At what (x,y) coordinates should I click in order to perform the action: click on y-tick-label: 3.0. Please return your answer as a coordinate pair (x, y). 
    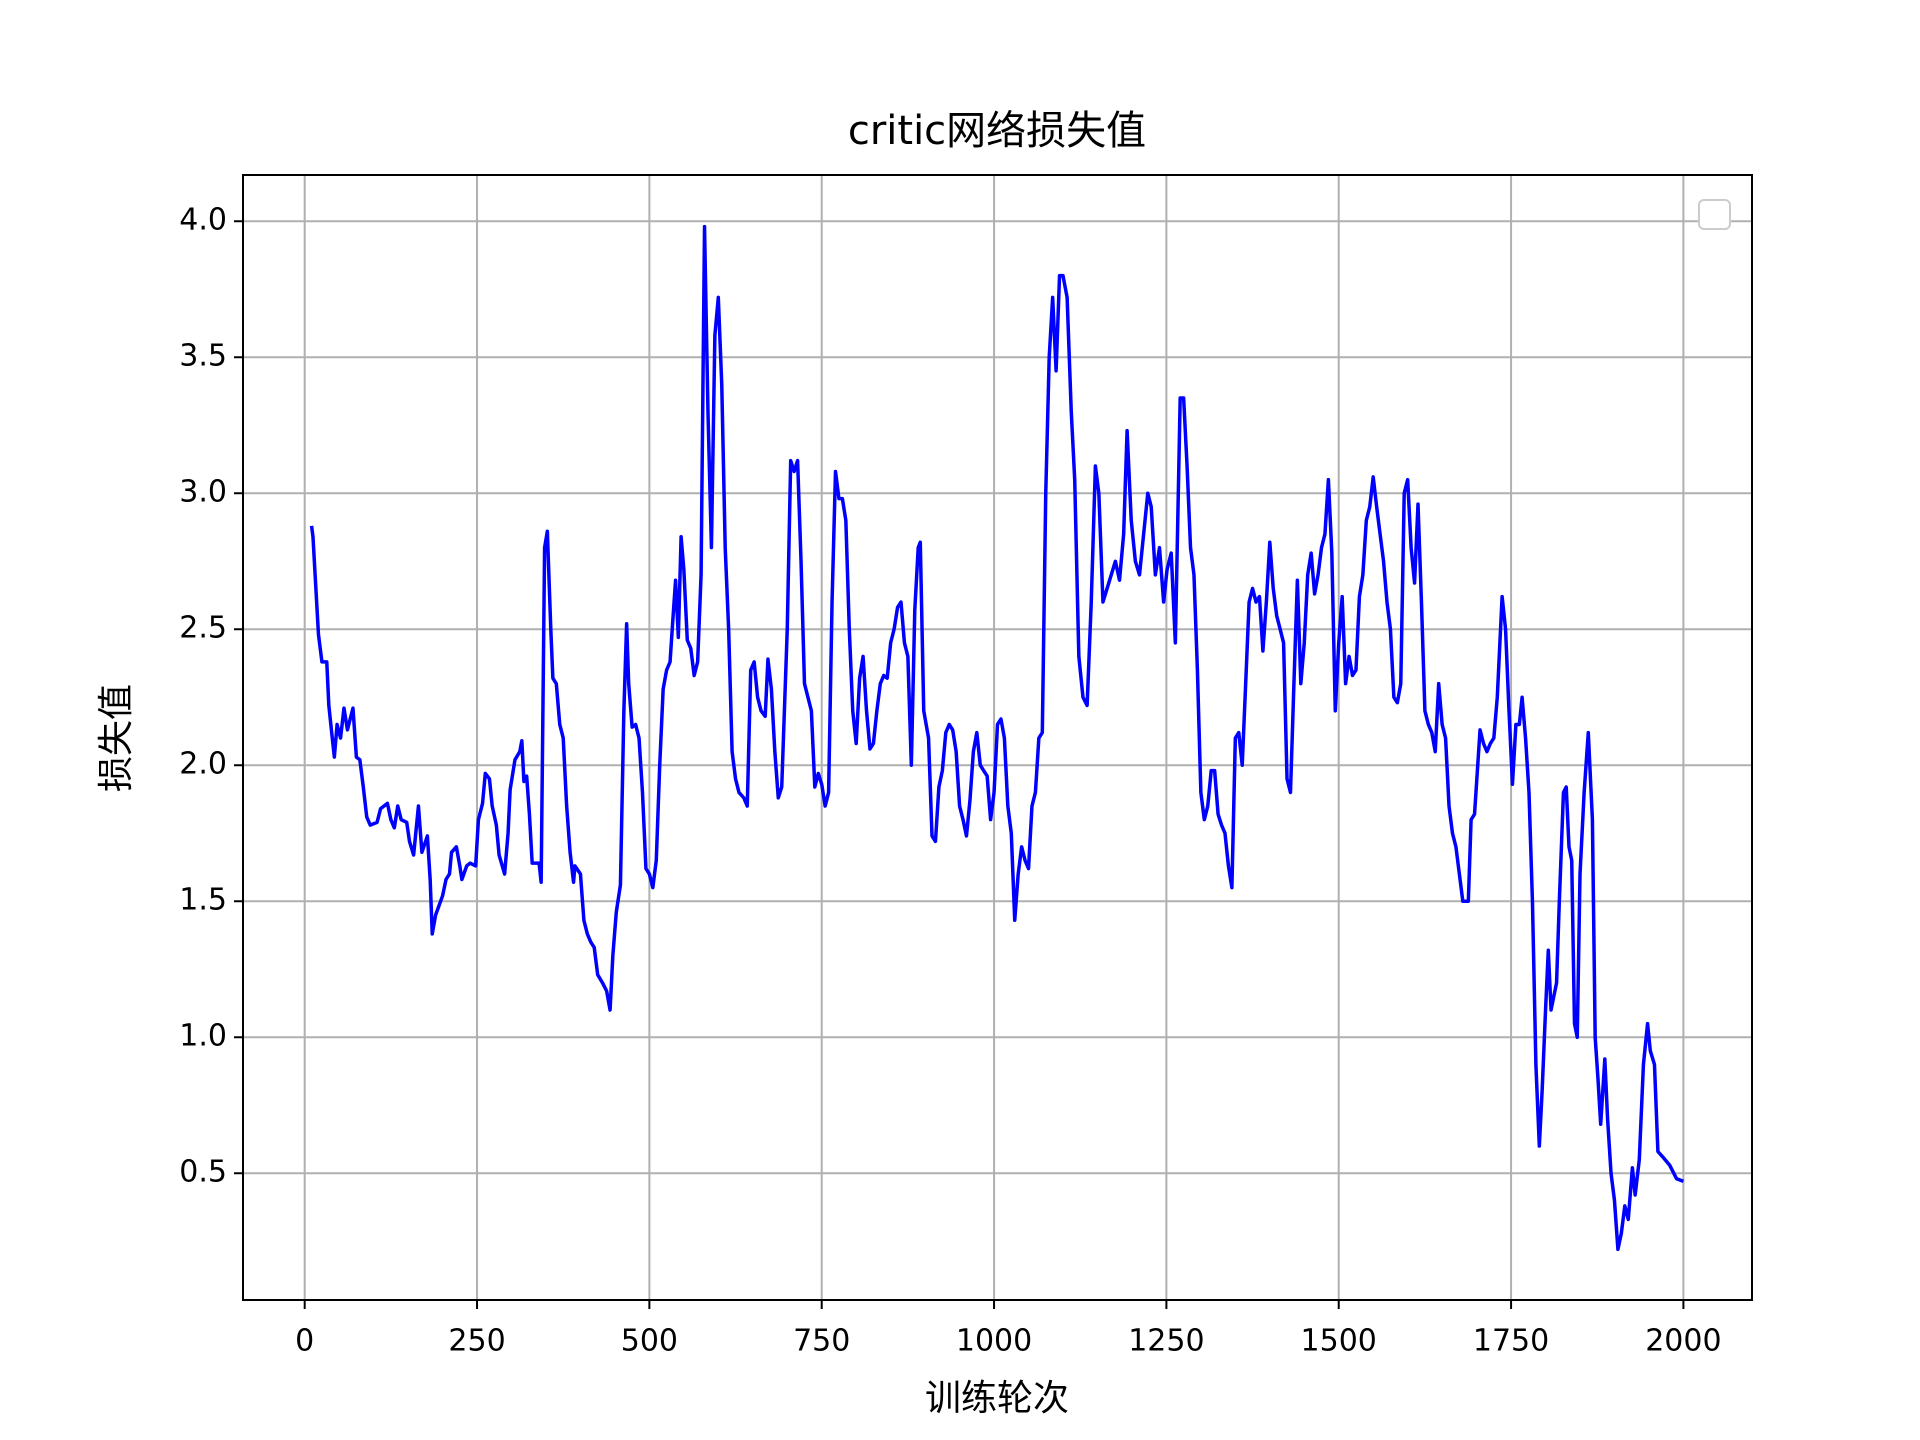
    Looking at the image, I should click on (203, 492).